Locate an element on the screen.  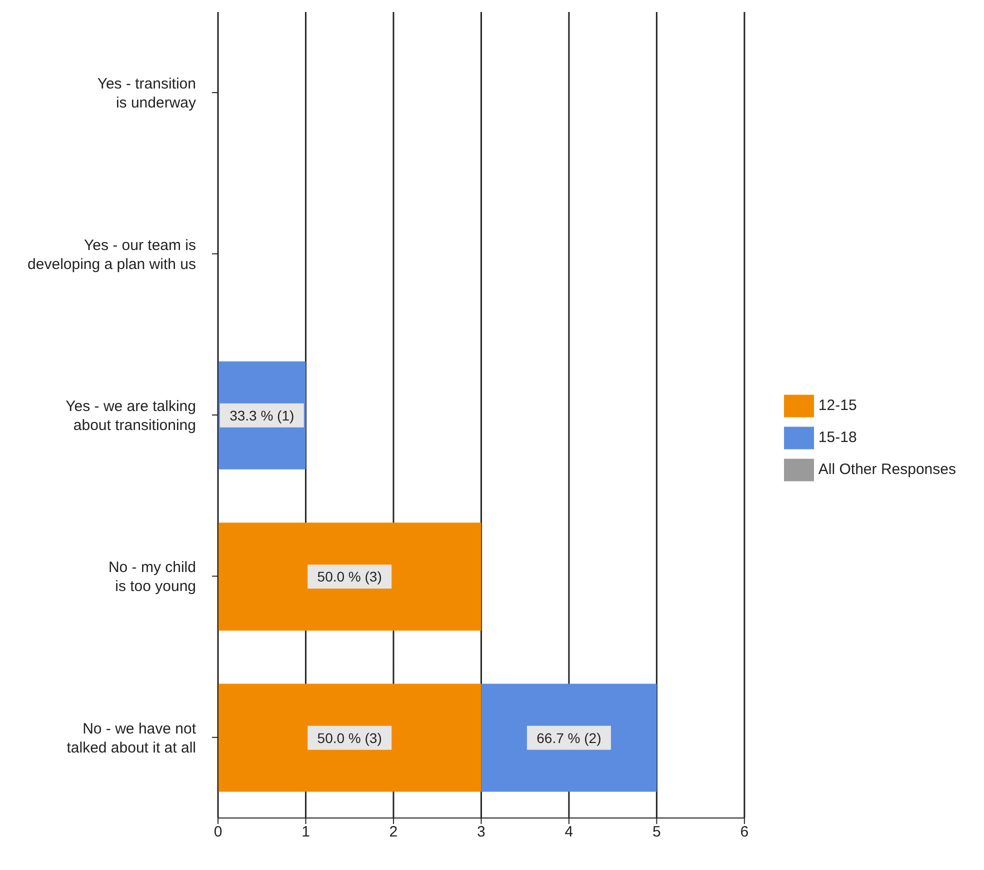
data-label: 33.3 % (1) is located at coordinates (262, 415).